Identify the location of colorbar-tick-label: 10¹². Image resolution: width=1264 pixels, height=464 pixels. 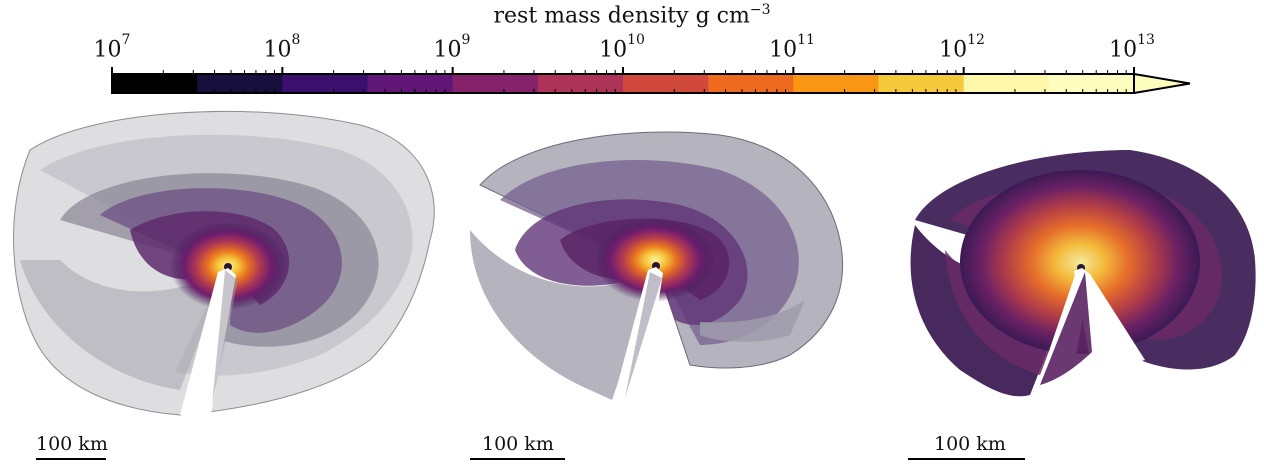
(962, 47).